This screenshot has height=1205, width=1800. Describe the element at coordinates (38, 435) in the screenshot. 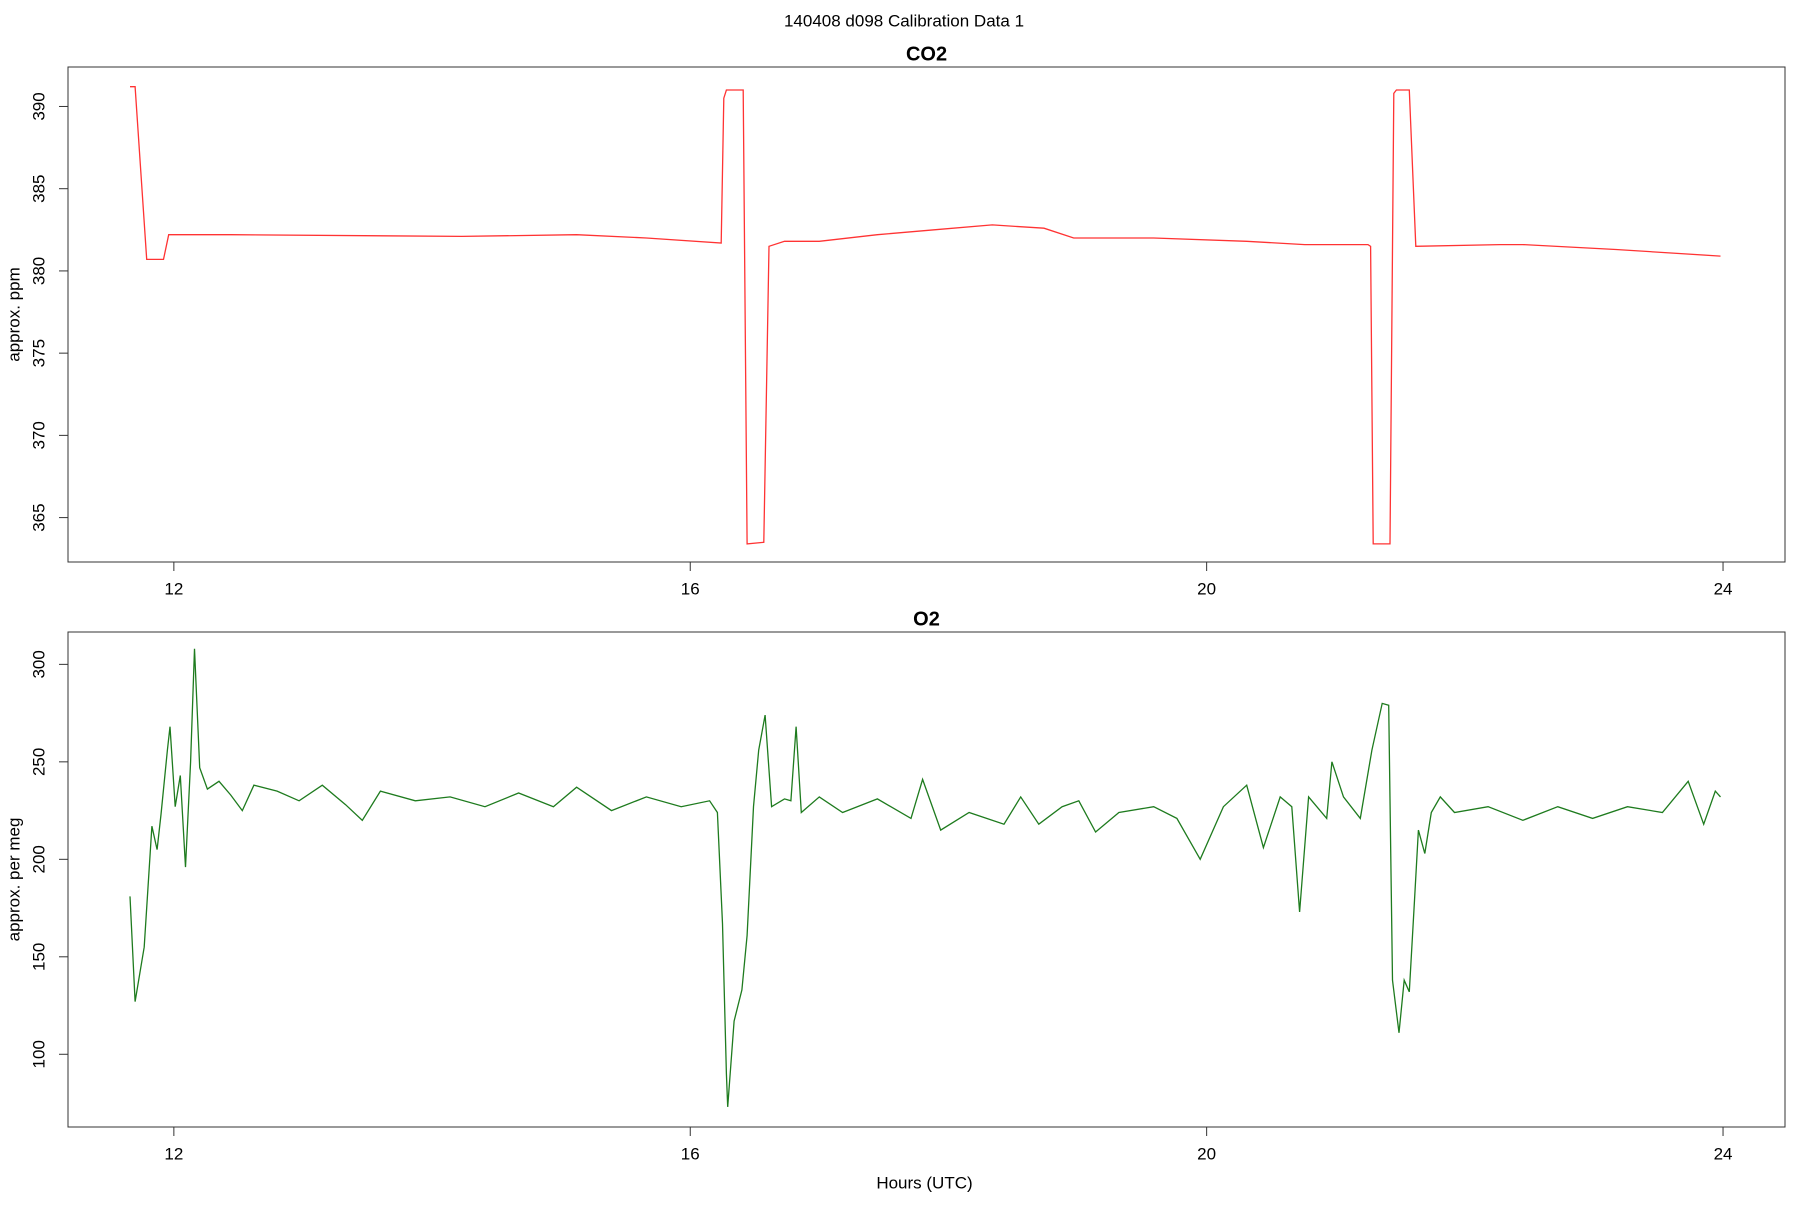

I see `y-tick-label: 370` at that location.